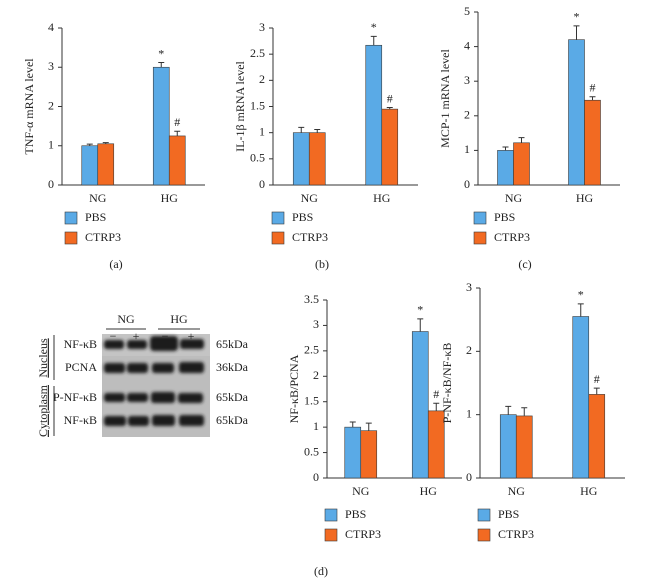 The height and width of the screenshot is (585, 645). What do you see at coordinates (447, 383) in the screenshot?
I see `y-axis-label: P-NF-κB/NF-κB` at bounding box center [447, 383].